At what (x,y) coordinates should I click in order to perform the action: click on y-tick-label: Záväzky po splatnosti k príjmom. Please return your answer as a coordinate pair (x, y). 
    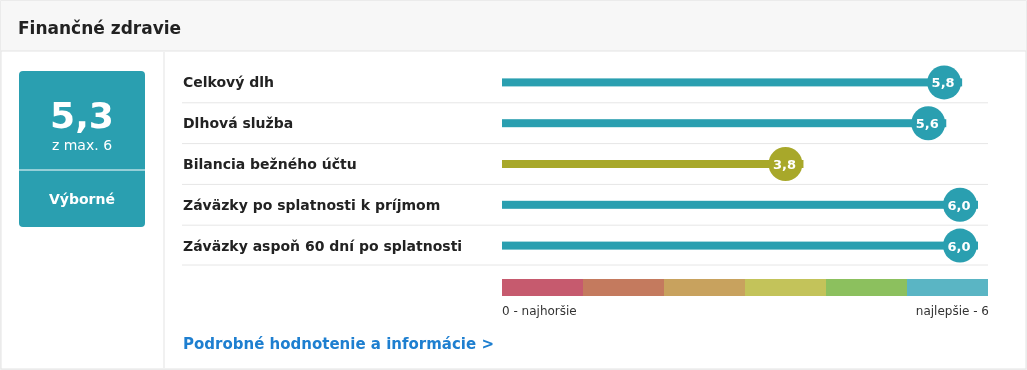
    Looking at the image, I should click on (312, 204).